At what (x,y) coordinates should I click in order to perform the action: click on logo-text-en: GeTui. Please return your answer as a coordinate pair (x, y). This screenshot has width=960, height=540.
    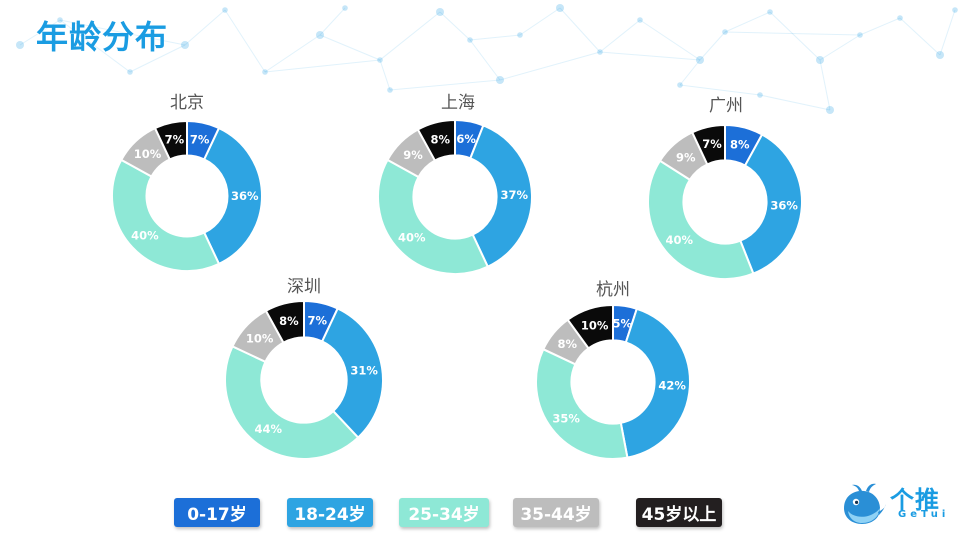
    Looking at the image, I should click on (924, 514).